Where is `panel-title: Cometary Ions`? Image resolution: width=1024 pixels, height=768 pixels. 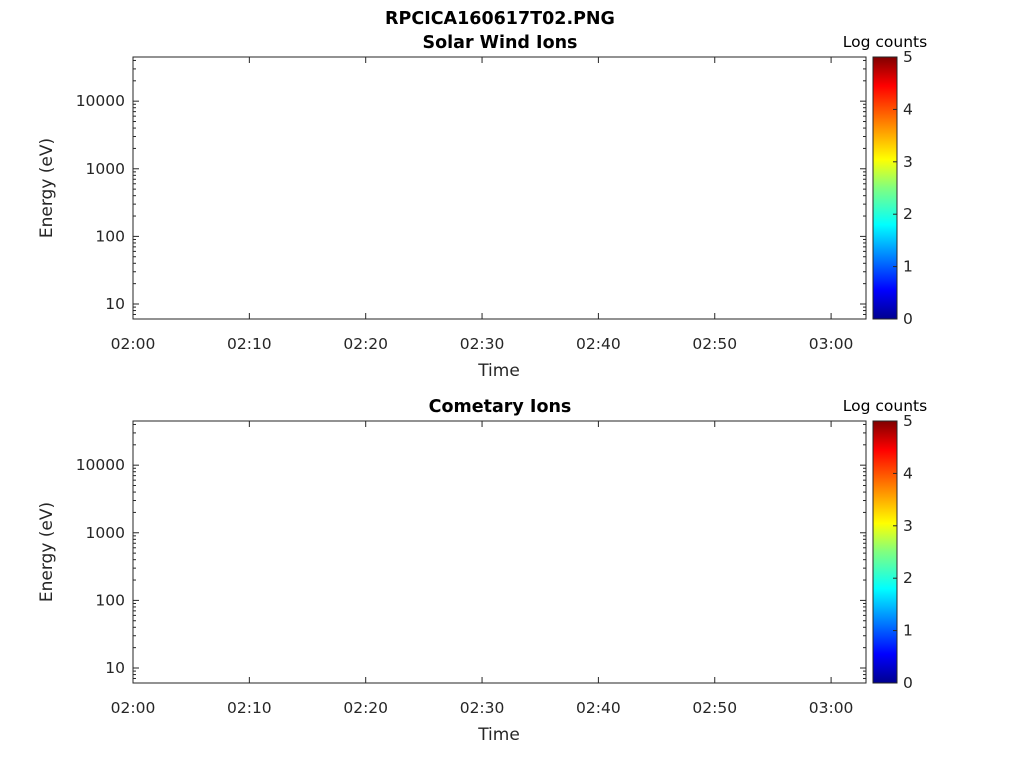 panel-title: Cometary Ions is located at coordinates (500, 407).